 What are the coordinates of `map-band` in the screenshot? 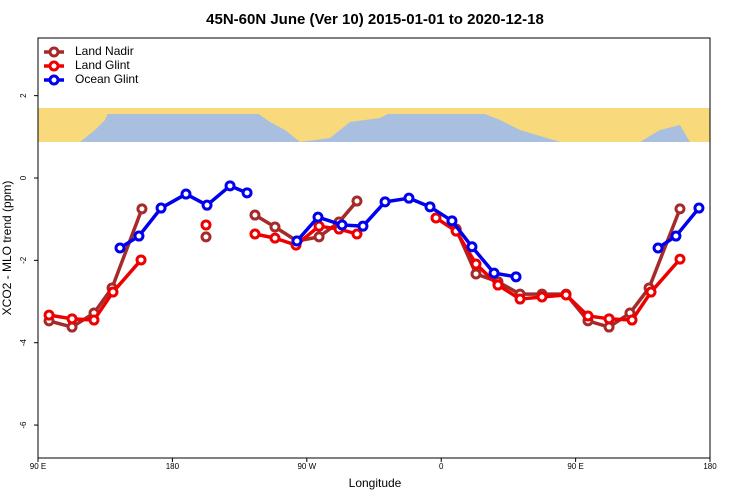 It's located at (374, 125).